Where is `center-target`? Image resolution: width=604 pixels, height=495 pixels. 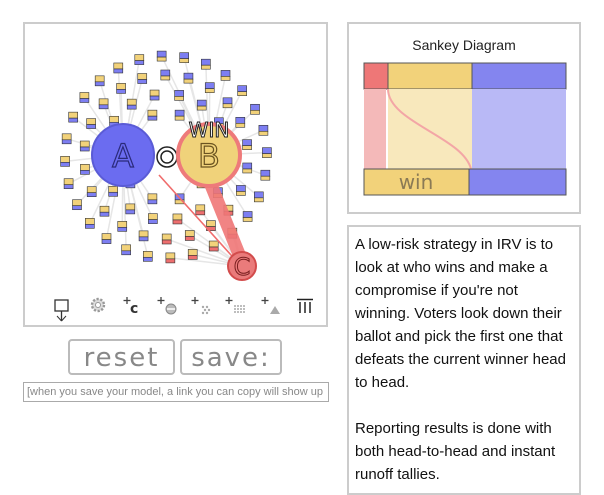 center-target is located at coordinates (167, 157).